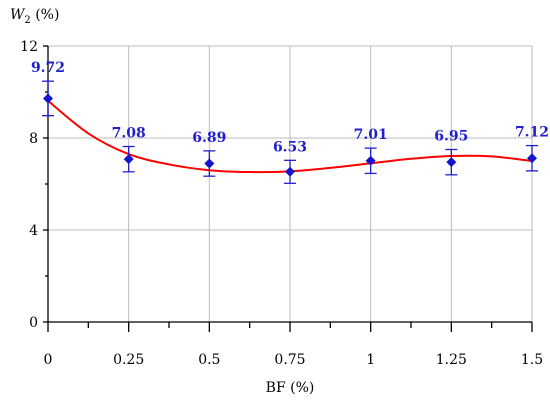 The image size is (550, 404). Describe the element at coordinates (33, 139) in the screenshot. I see `y-tick-label: 8` at that location.